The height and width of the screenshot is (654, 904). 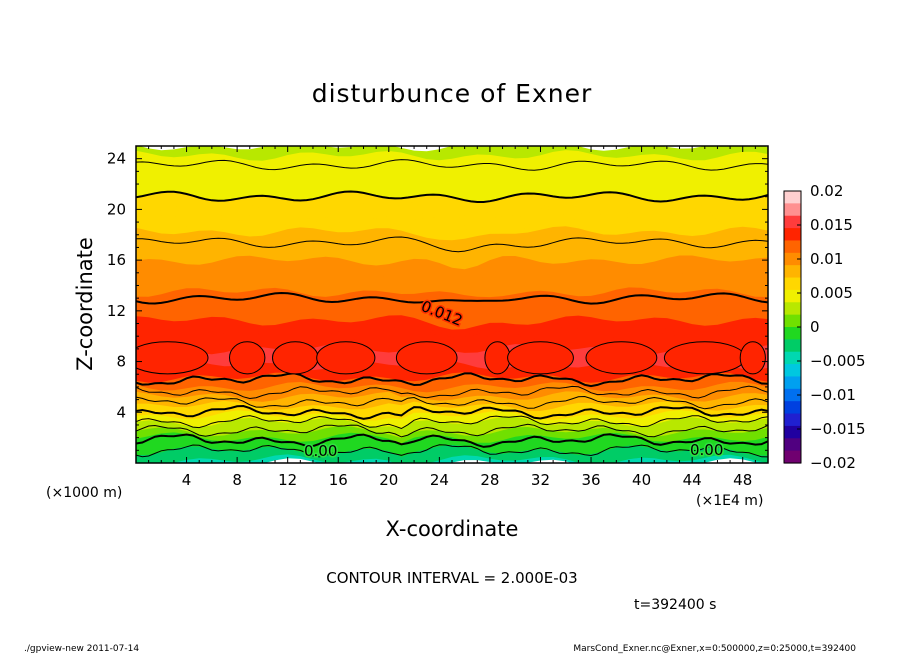 What do you see at coordinates (831, 293) in the screenshot?
I see `colorbar-tick-label: 0.005` at bounding box center [831, 293].